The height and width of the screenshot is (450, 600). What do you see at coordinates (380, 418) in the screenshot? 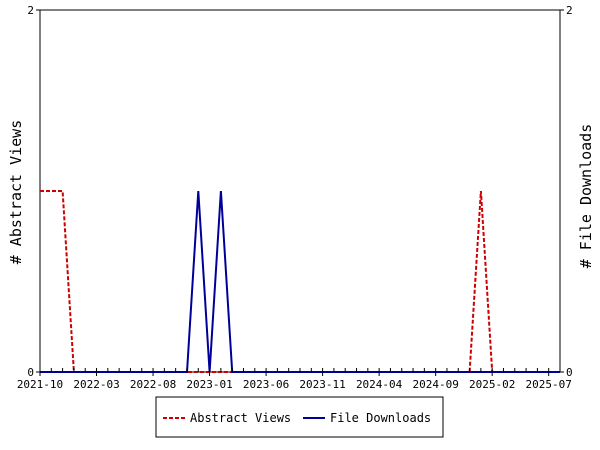
I see `legend-label: File Downloads` at bounding box center [380, 418].